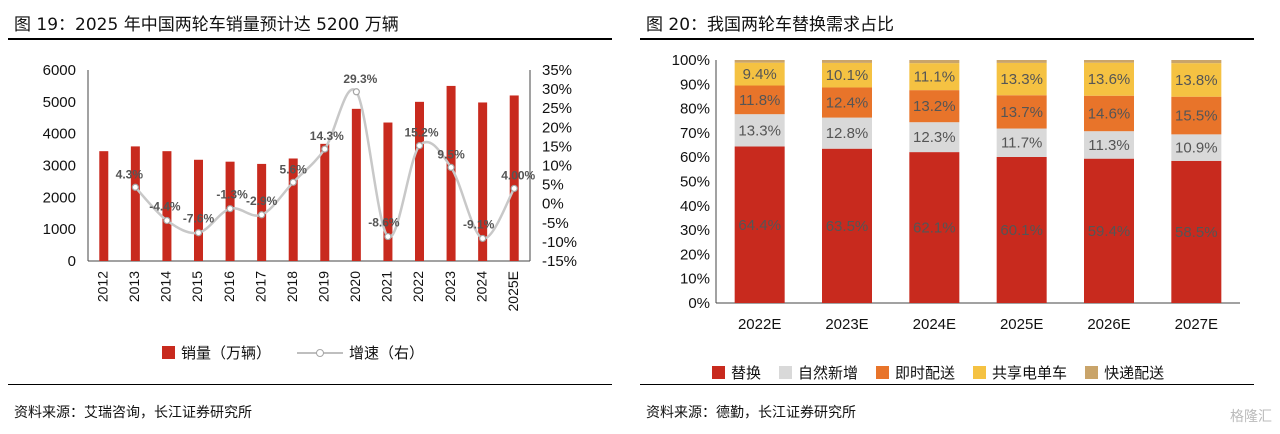 The width and height of the screenshot is (1280, 434). I want to click on x-tick-label: 2023E, so click(846, 324).